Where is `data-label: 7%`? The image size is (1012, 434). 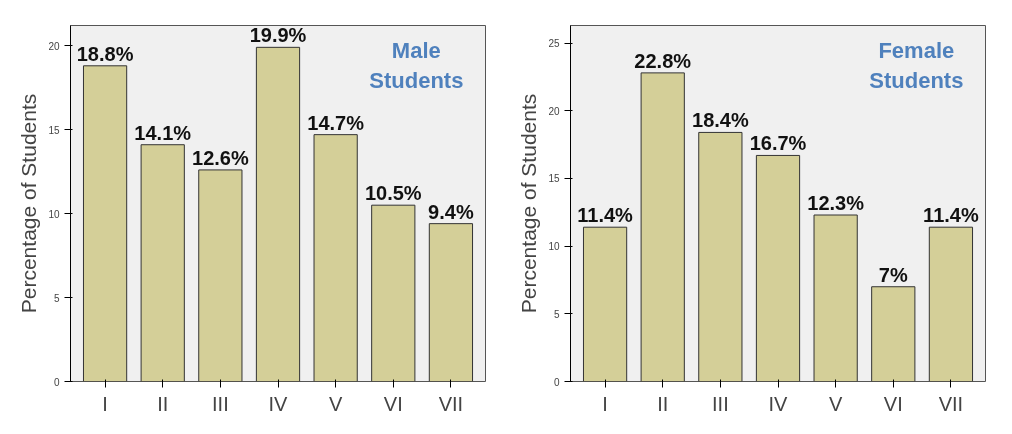 data-label: 7% is located at coordinates (893, 274).